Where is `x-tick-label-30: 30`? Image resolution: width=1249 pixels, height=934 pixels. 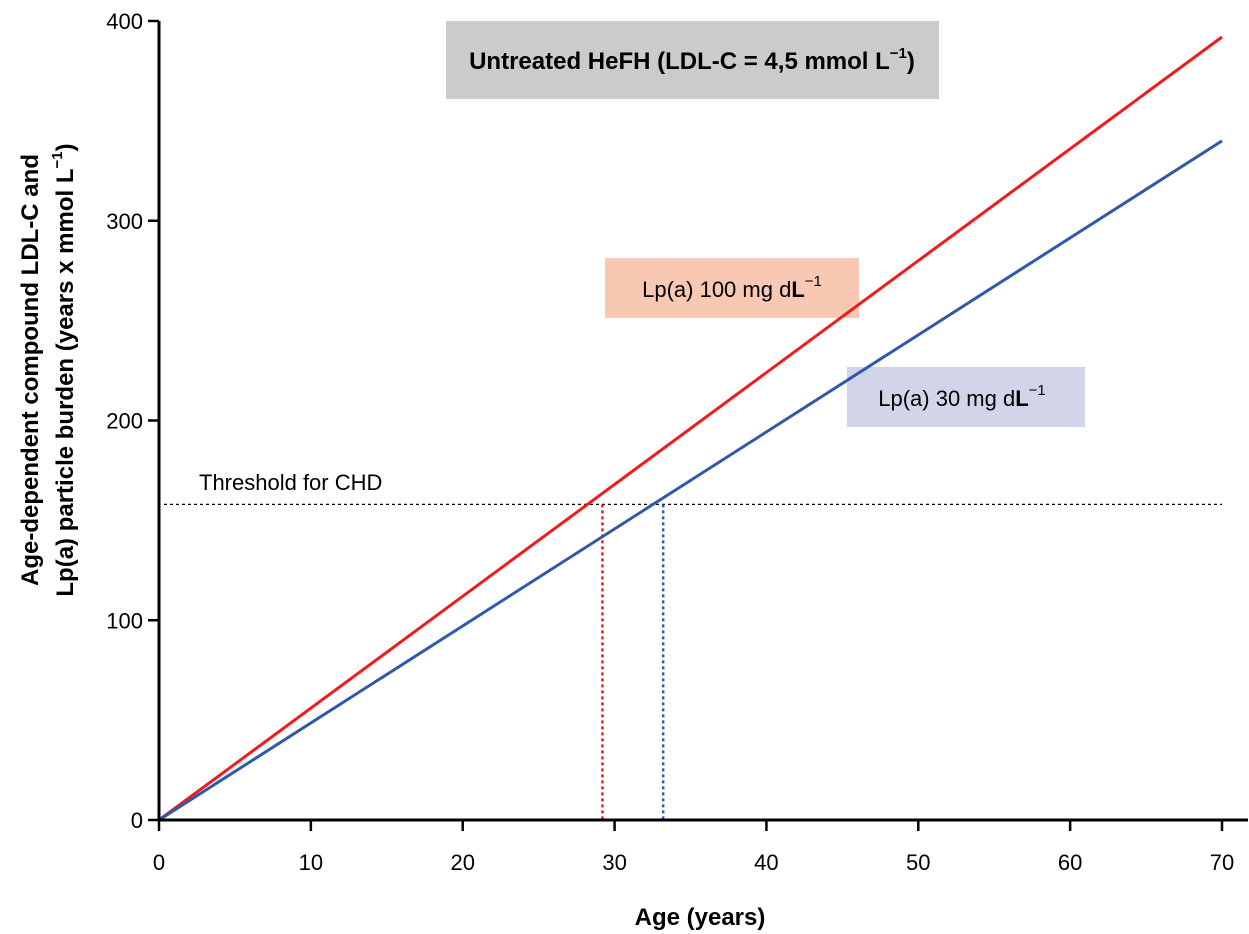
x-tick-label-30: 30 is located at coordinates (614, 862).